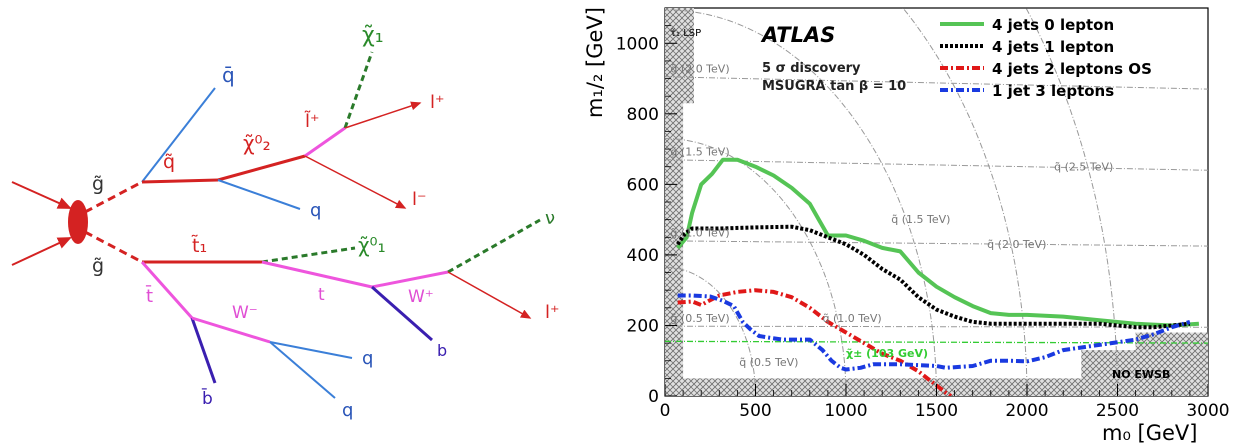  Describe the element at coordinates (317, 274) in the screenshot. I see `top-line` at that location.